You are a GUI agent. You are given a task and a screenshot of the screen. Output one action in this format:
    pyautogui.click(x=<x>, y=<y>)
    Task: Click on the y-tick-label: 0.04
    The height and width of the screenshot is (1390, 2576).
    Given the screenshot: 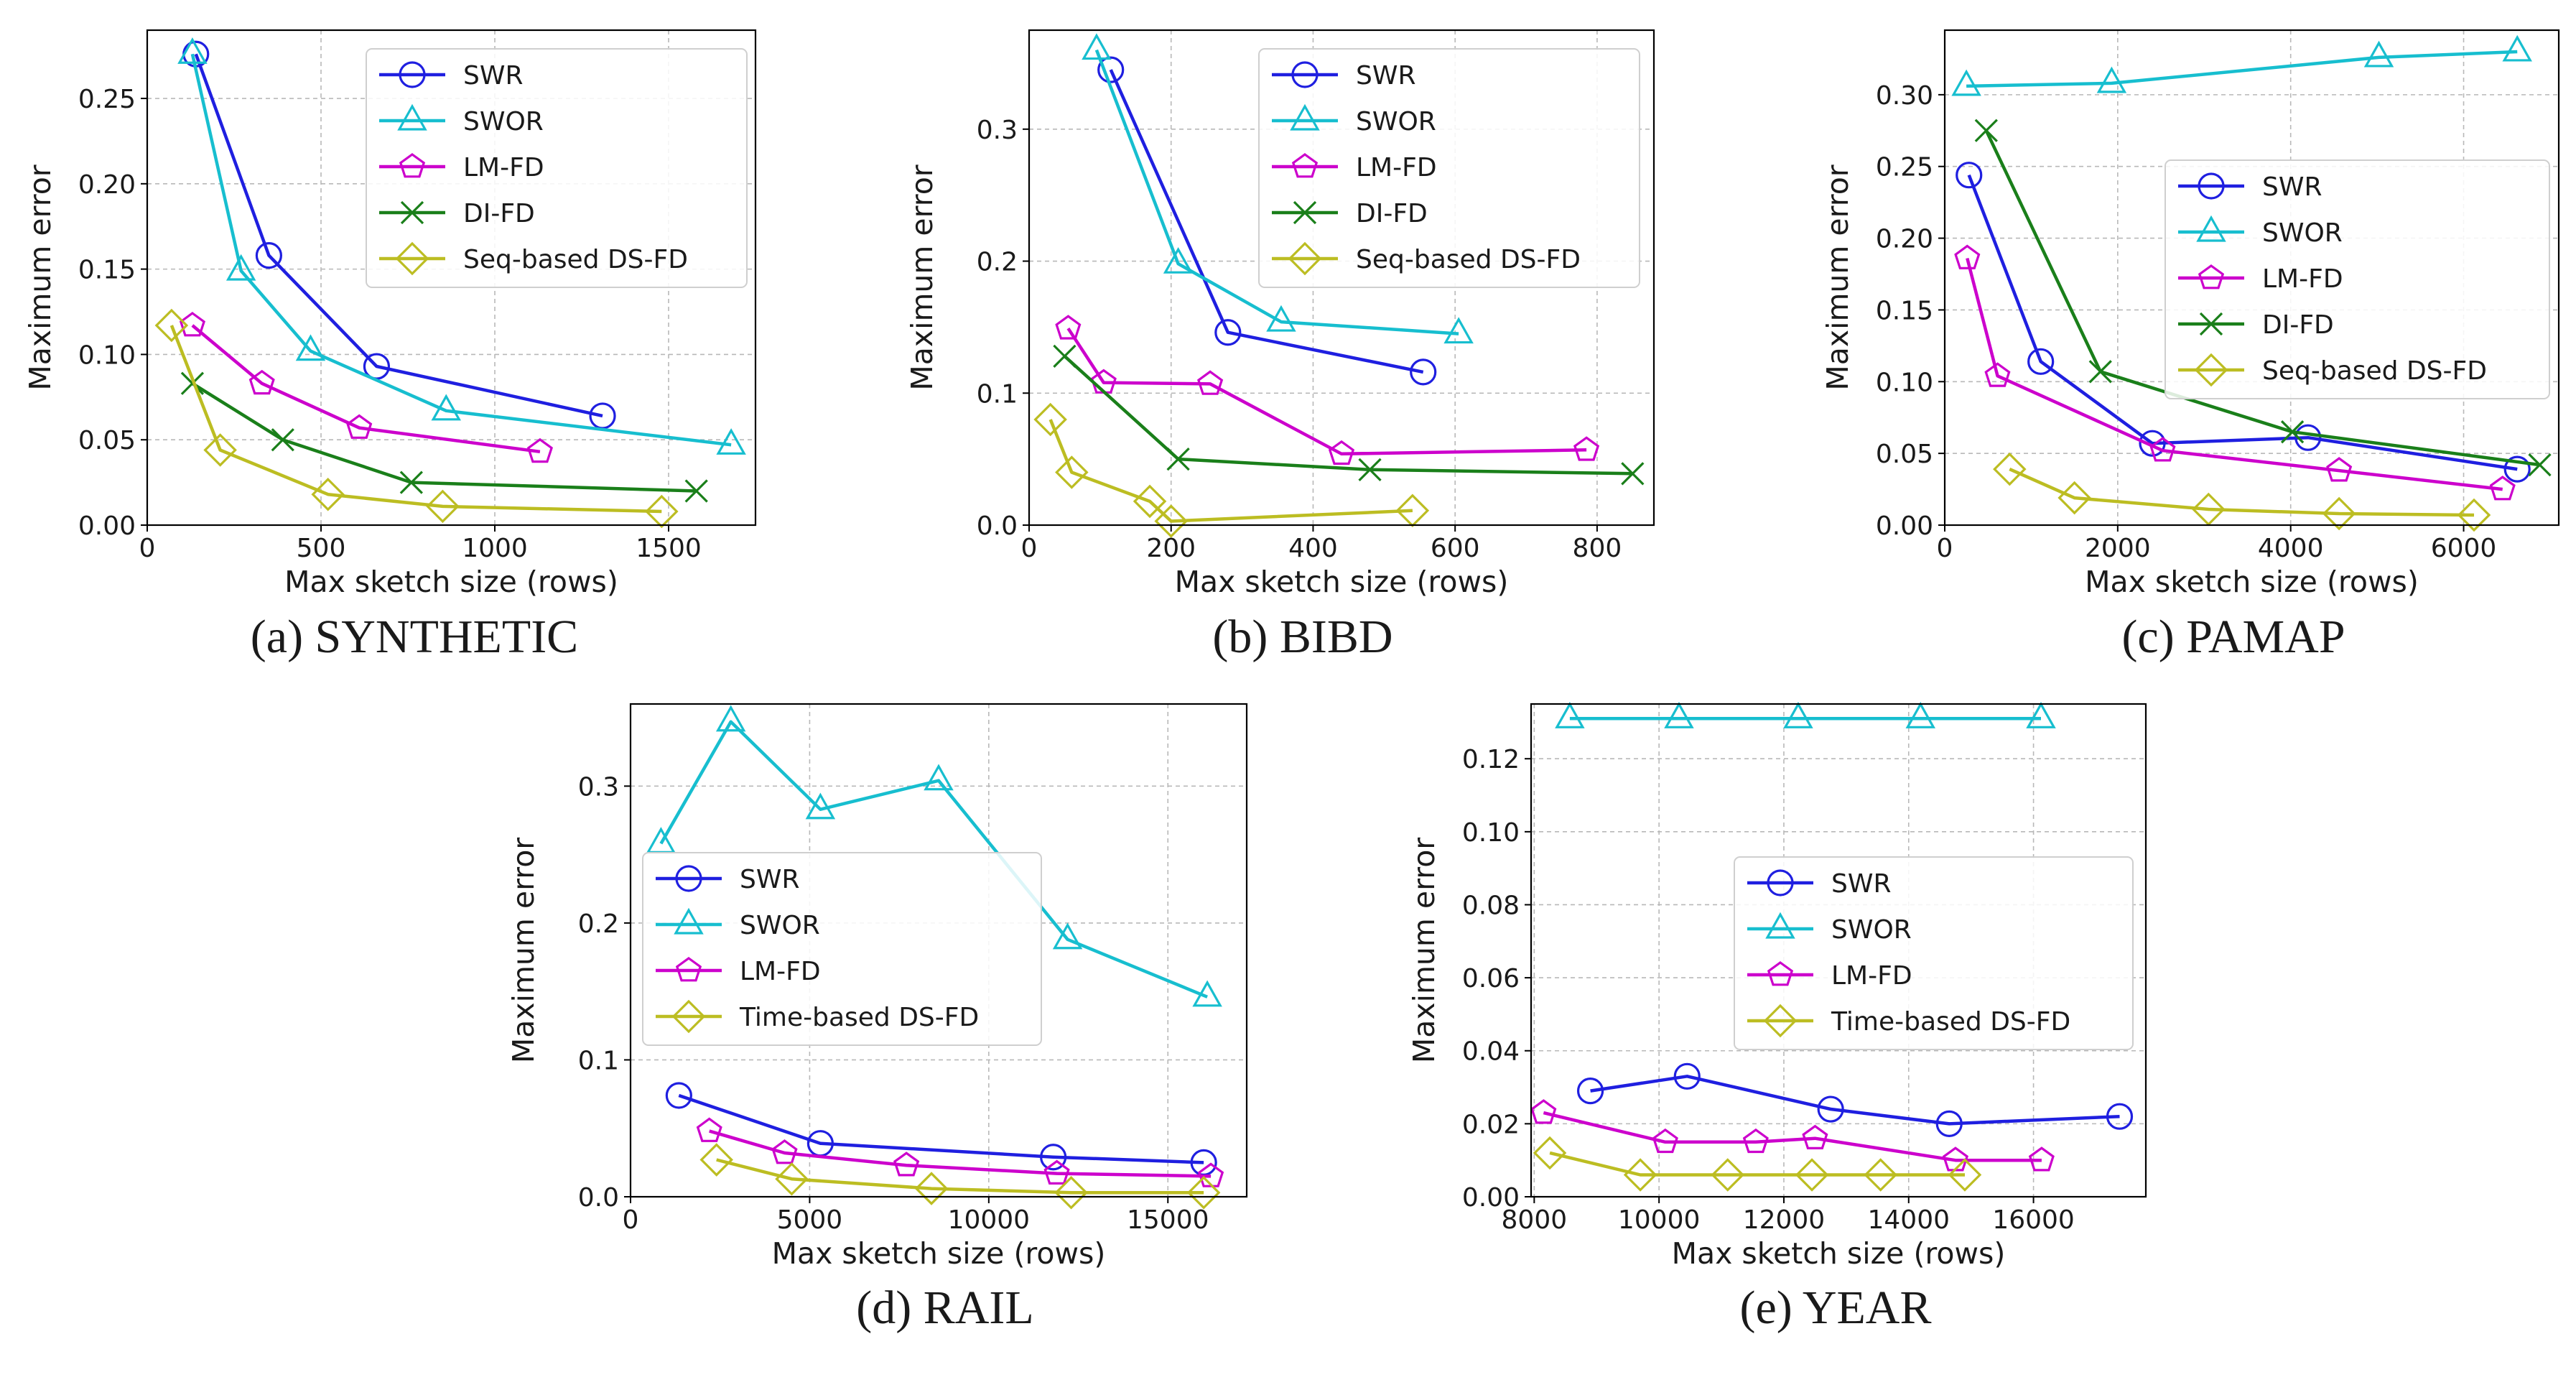 What is the action you would take?
    pyautogui.click(x=1491, y=1052)
    